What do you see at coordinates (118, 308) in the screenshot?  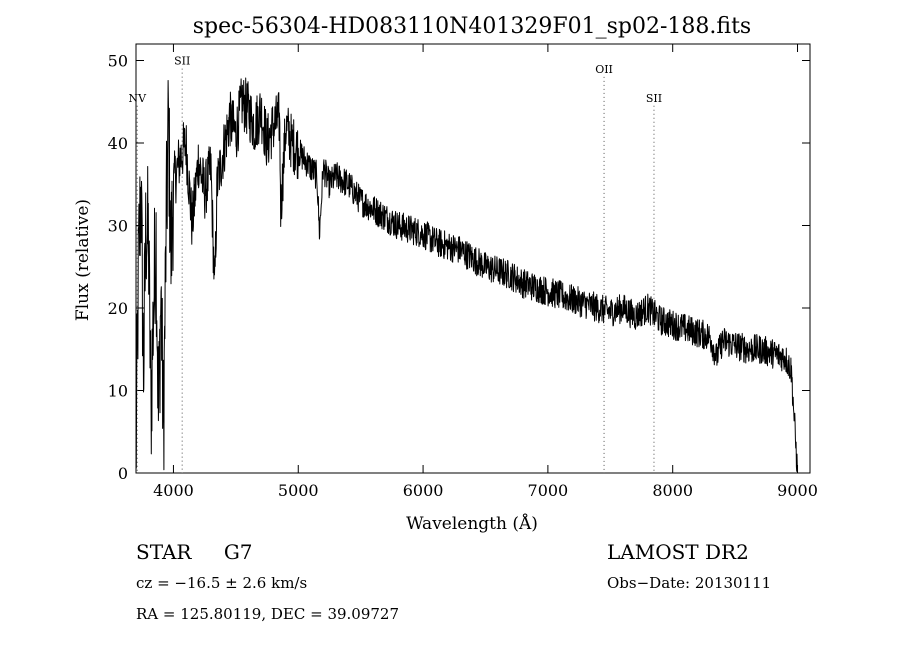 I see `y-tick-label: 20` at bounding box center [118, 308].